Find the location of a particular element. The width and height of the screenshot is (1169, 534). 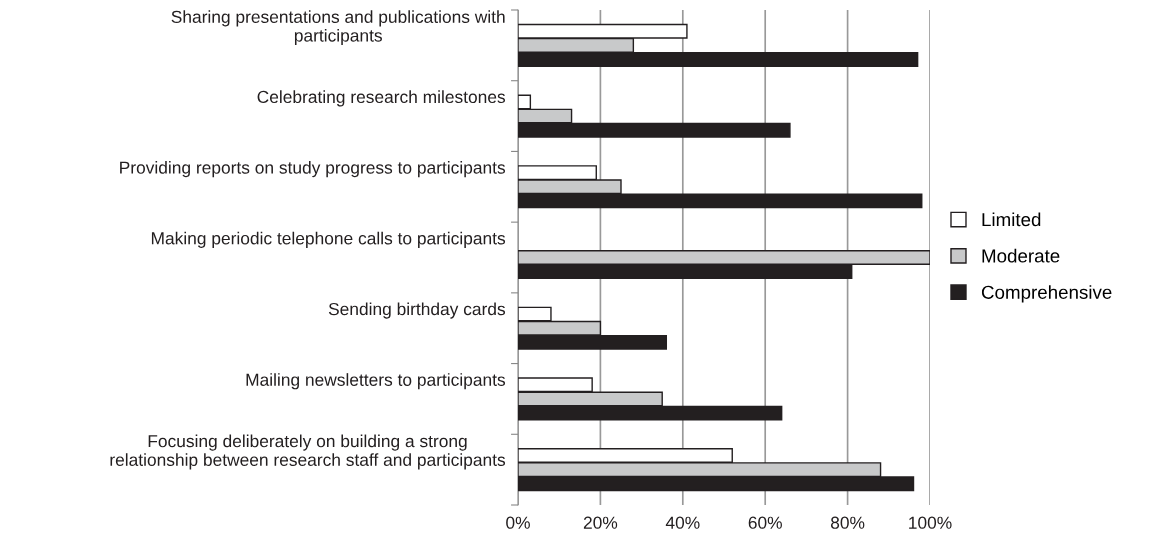

legend-label: Limited is located at coordinates (1011, 219).